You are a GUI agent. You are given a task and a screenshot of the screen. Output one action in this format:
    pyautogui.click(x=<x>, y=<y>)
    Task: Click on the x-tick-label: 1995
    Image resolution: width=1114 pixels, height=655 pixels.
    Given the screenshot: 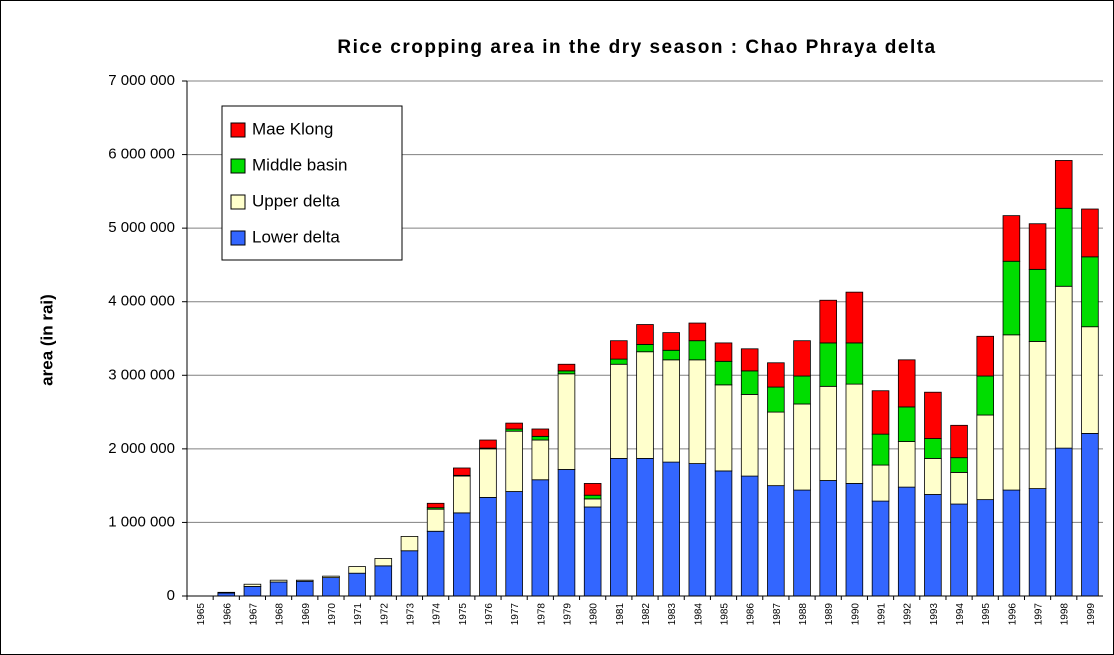 What is the action you would take?
    pyautogui.click(x=986, y=614)
    